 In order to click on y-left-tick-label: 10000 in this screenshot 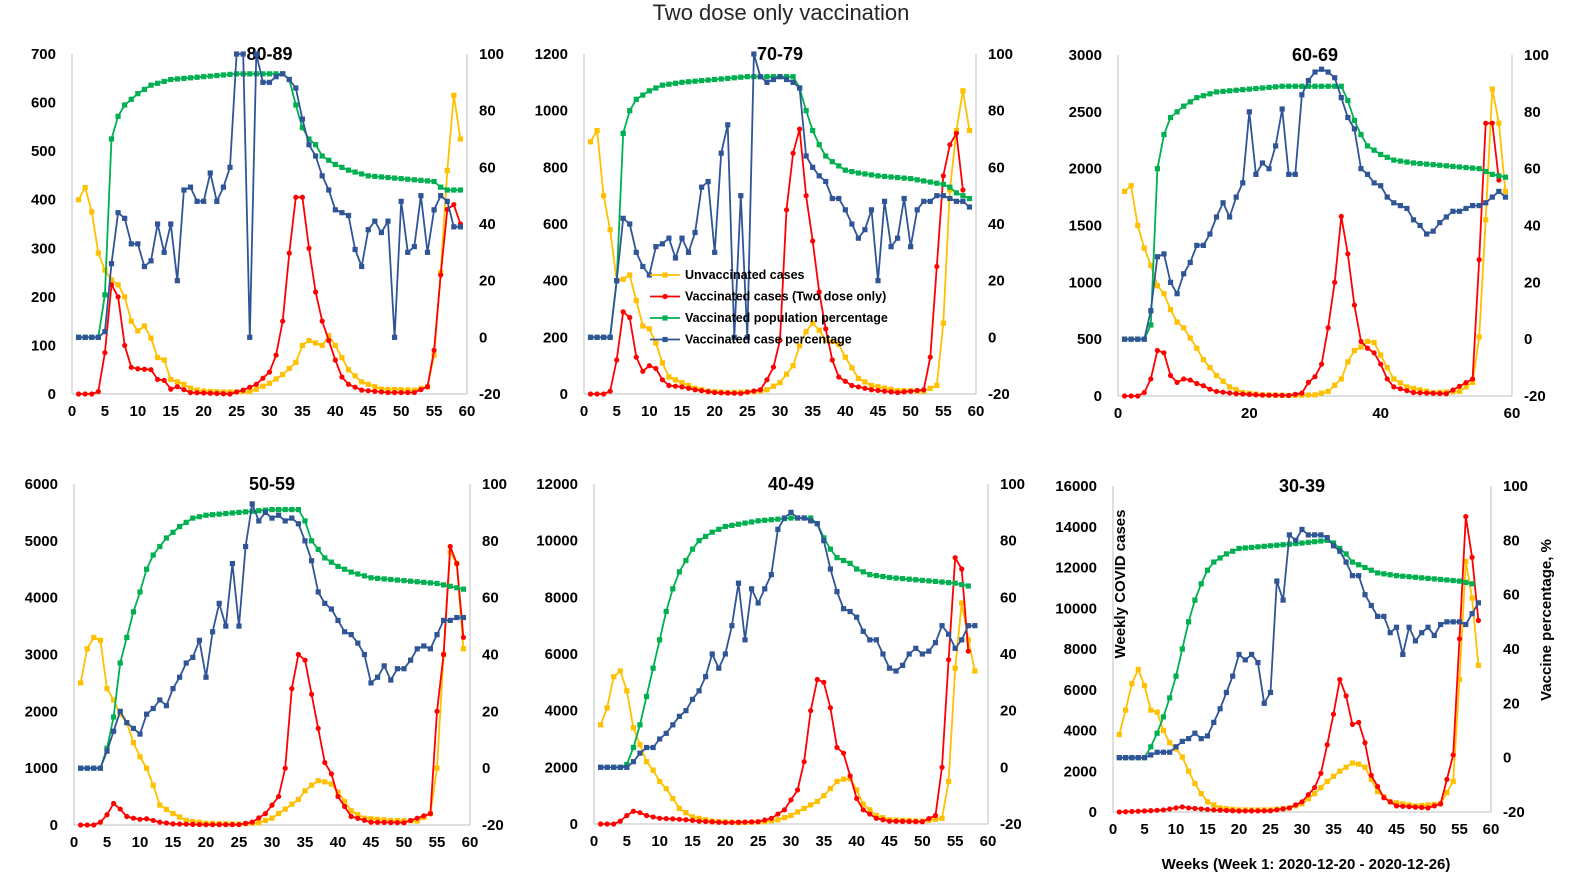, I will do `click(1076, 608)`.